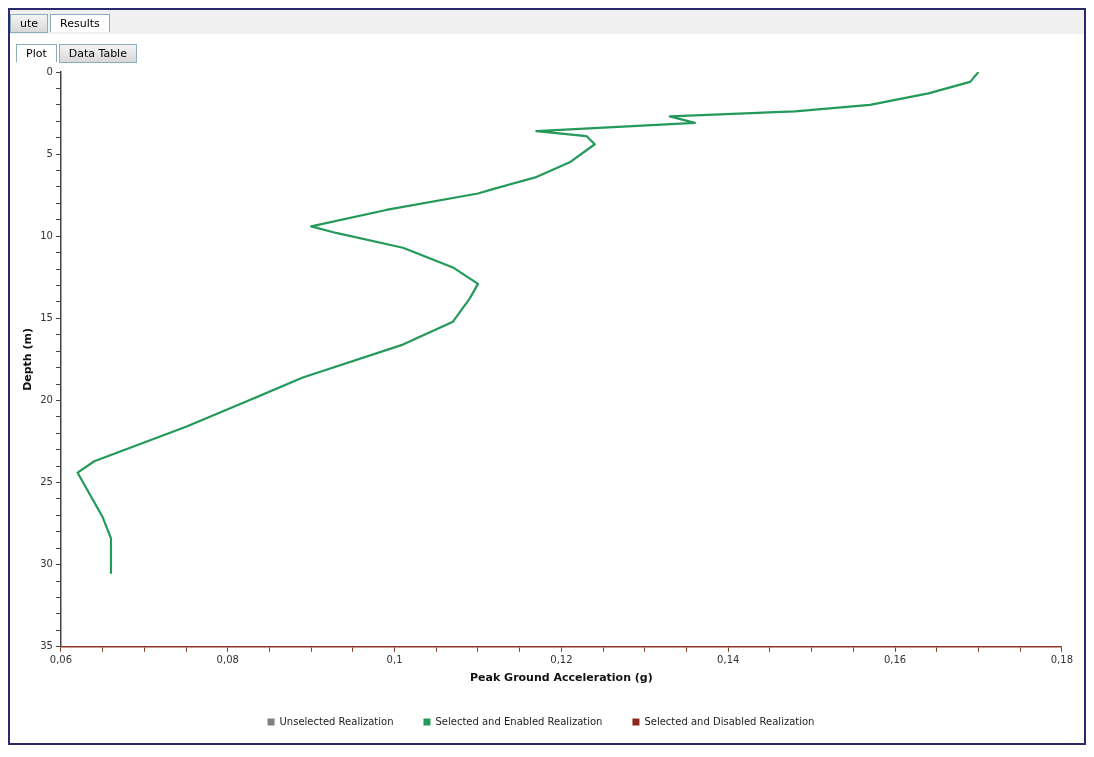 The height and width of the screenshot is (757, 1094). Describe the element at coordinates (394, 660) in the screenshot. I see `x-tick-label: 0,1` at that location.